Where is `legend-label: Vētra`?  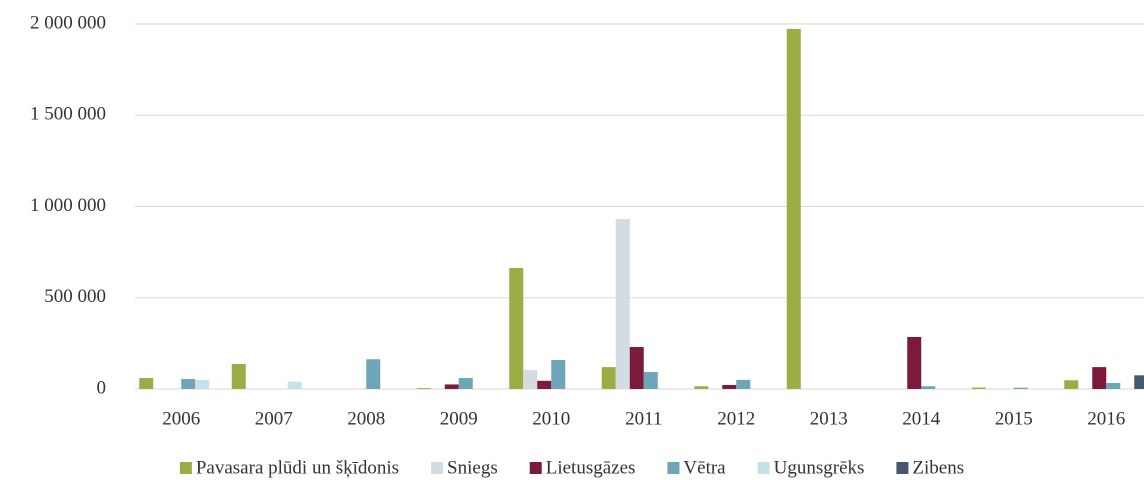 legend-label: Vētra is located at coordinates (704, 467).